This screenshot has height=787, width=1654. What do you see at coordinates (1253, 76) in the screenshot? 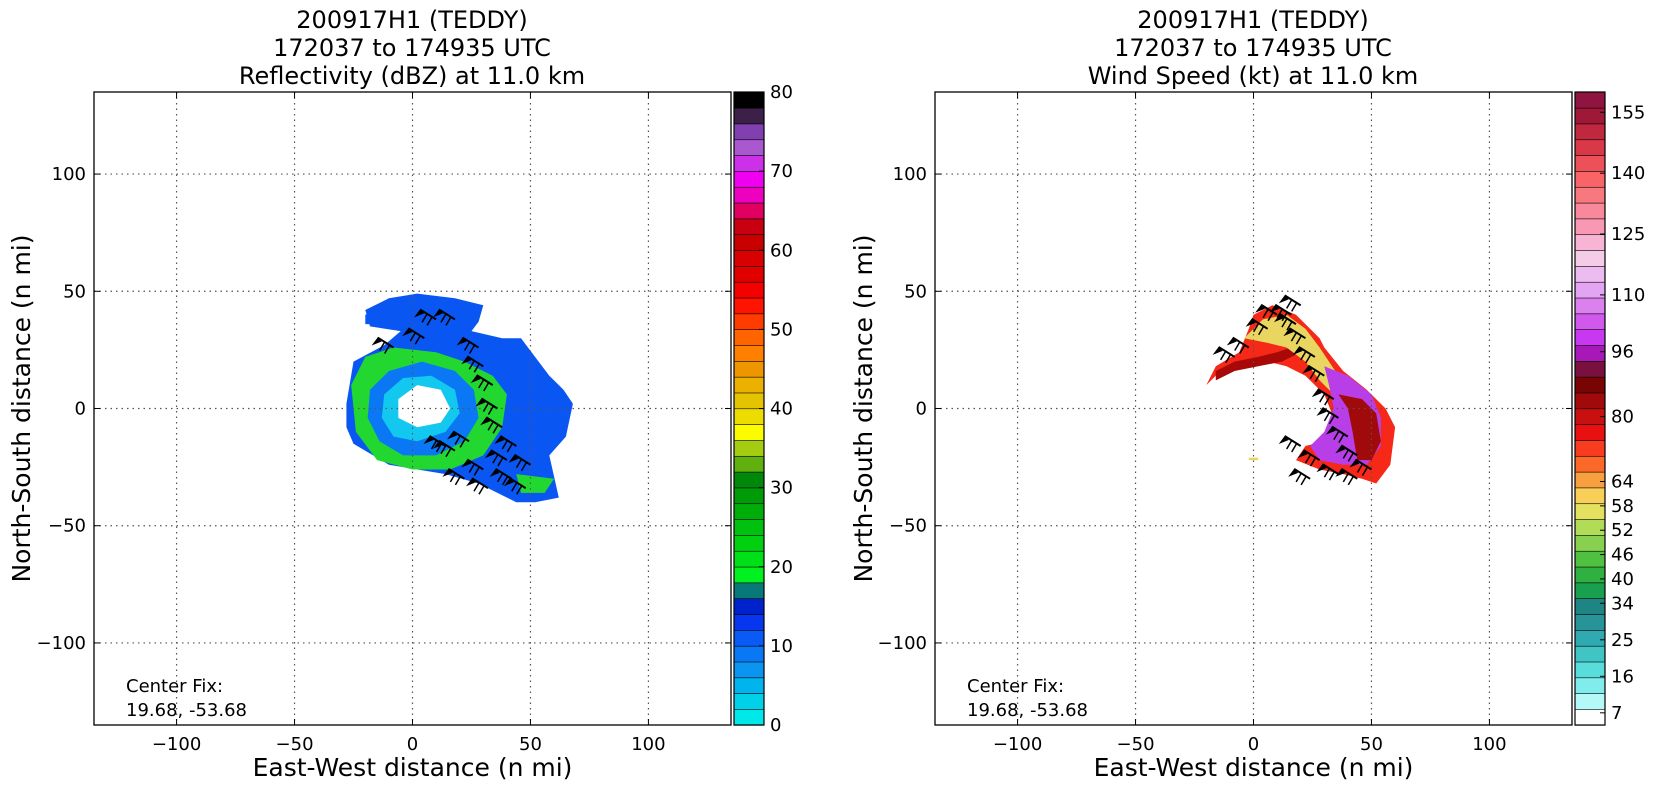
I see `chart-title-line: Wind Speed (kt) at 11.0 km` at bounding box center [1253, 76].